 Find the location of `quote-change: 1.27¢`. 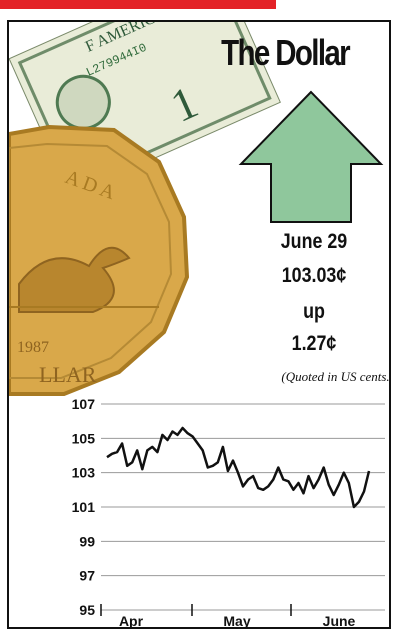

quote-change: 1.27¢ is located at coordinates (314, 343).